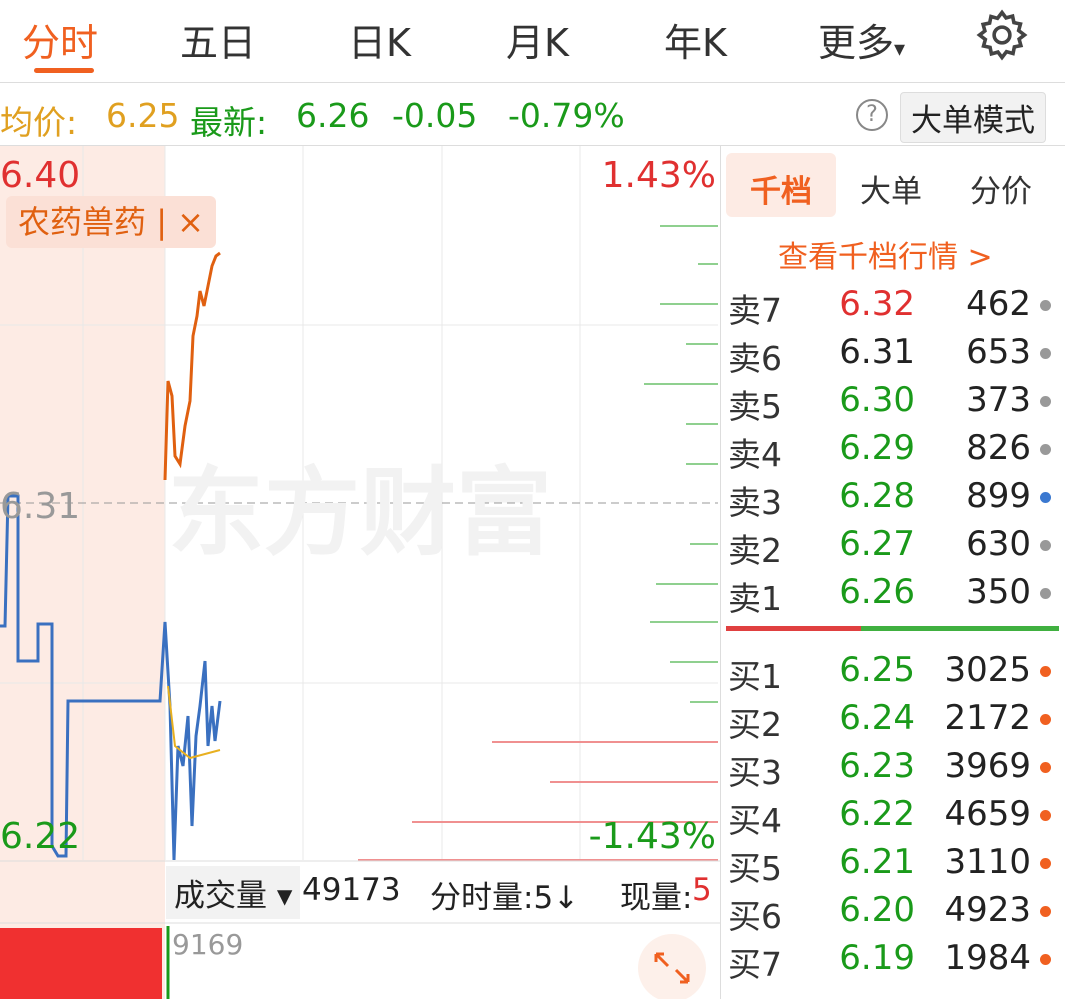 The image size is (1065, 999). What do you see at coordinates (998, 592) in the screenshot?
I see `level-qty: 350` at bounding box center [998, 592].